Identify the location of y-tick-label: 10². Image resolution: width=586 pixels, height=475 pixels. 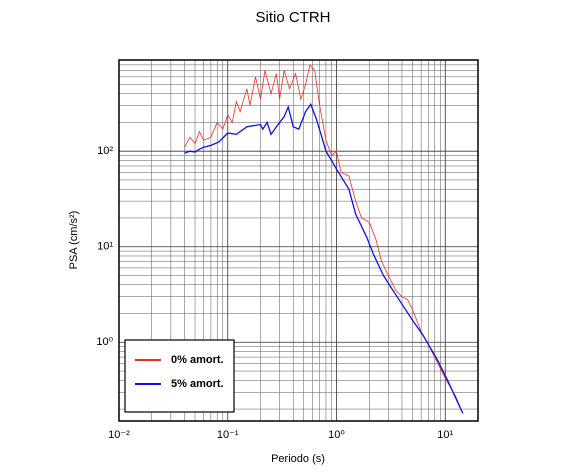
(105, 151).